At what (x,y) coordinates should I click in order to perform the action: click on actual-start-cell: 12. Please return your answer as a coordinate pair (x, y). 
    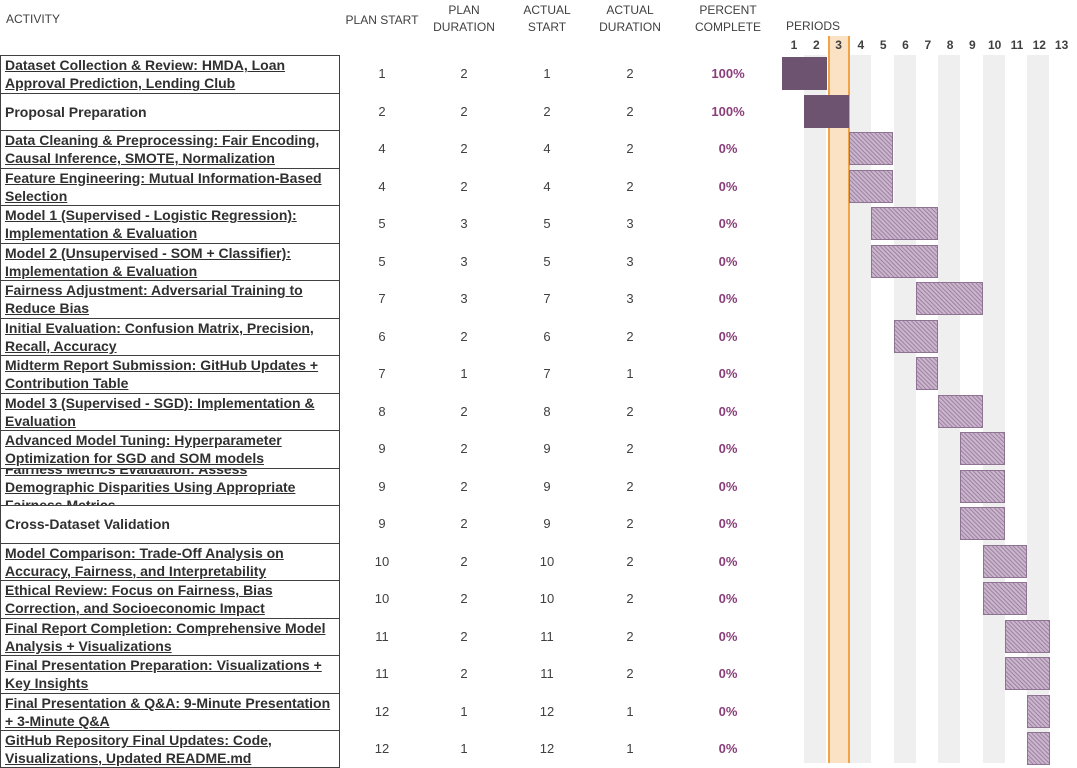
    Looking at the image, I should click on (547, 748).